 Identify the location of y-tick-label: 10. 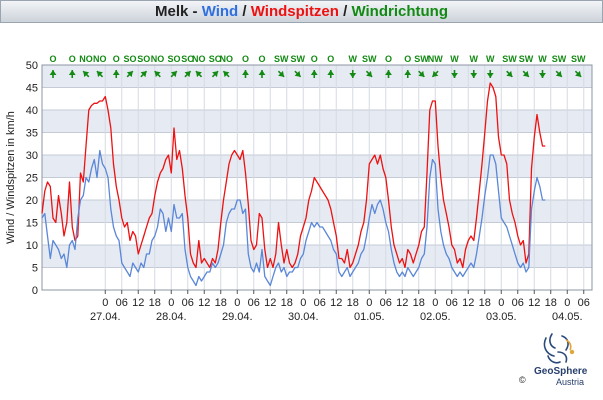
(32, 246).